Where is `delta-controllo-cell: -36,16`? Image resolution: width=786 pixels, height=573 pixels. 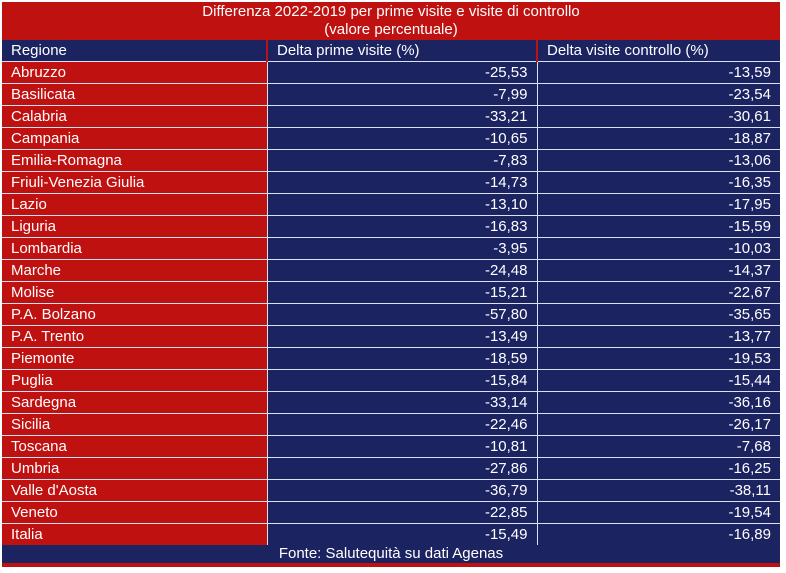 delta-controllo-cell: -36,16 is located at coordinates (658, 402).